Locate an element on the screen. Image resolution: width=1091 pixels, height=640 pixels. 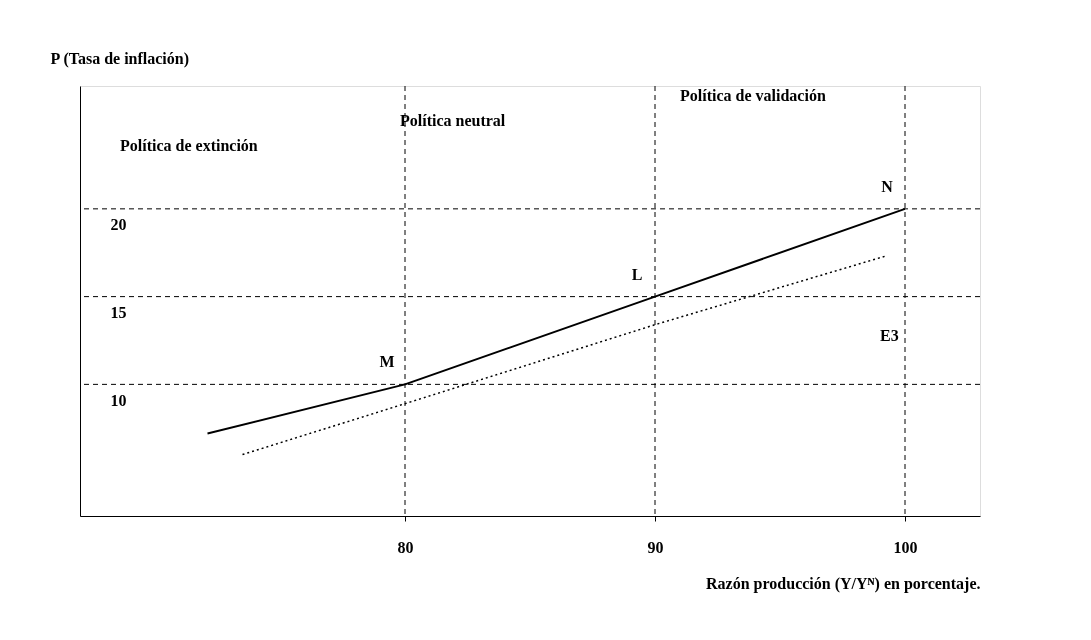
annotation: N is located at coordinates (887, 186).